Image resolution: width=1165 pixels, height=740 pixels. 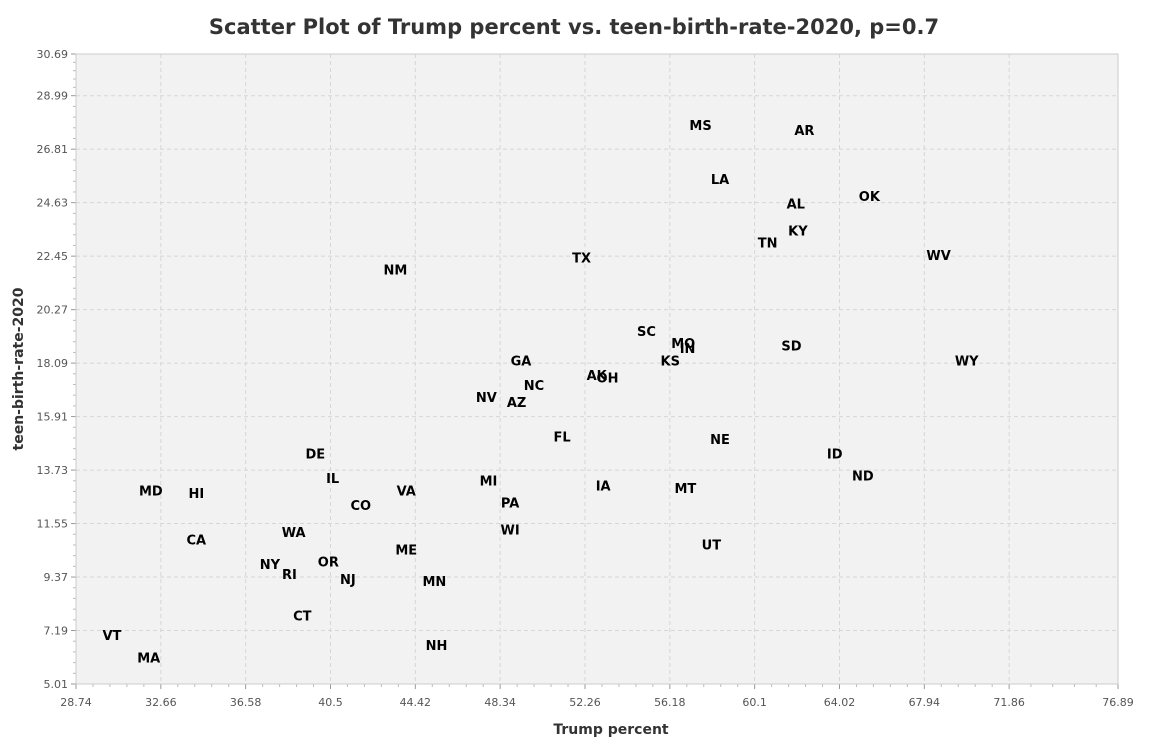 I want to click on data-point-label: CO, so click(x=360, y=506).